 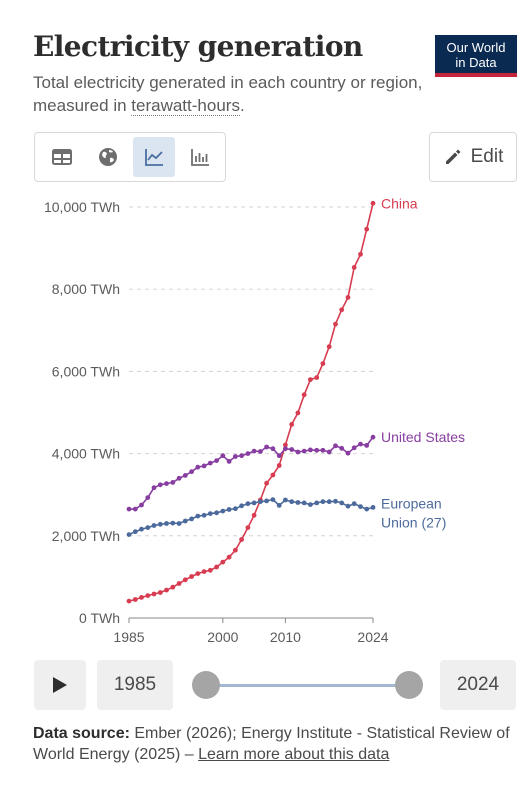 I want to click on subtitle-end: ., so click(x=242, y=105).